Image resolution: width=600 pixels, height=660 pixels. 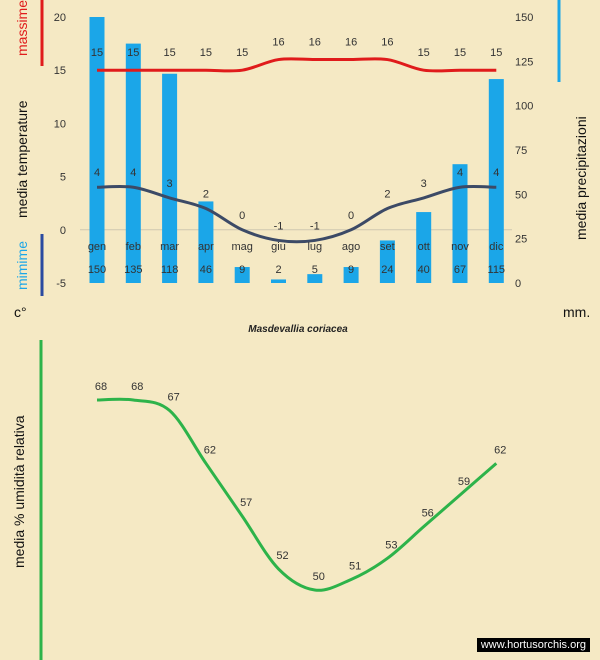 What do you see at coordinates (241, 247) in the screenshot?
I see `month-label: mag` at bounding box center [241, 247].